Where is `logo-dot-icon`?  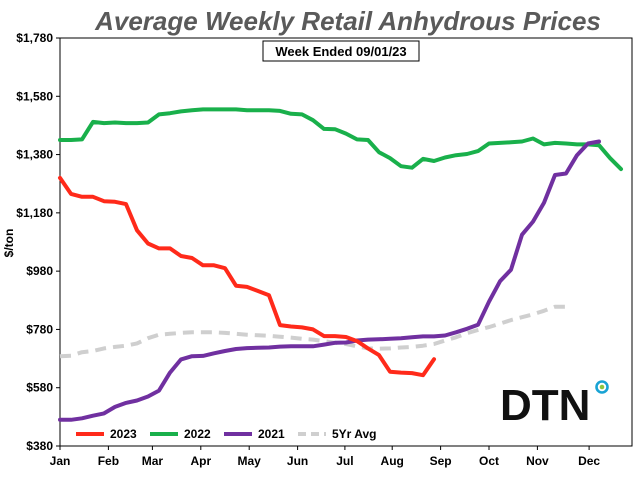
logo-dot-icon is located at coordinates (602, 387).